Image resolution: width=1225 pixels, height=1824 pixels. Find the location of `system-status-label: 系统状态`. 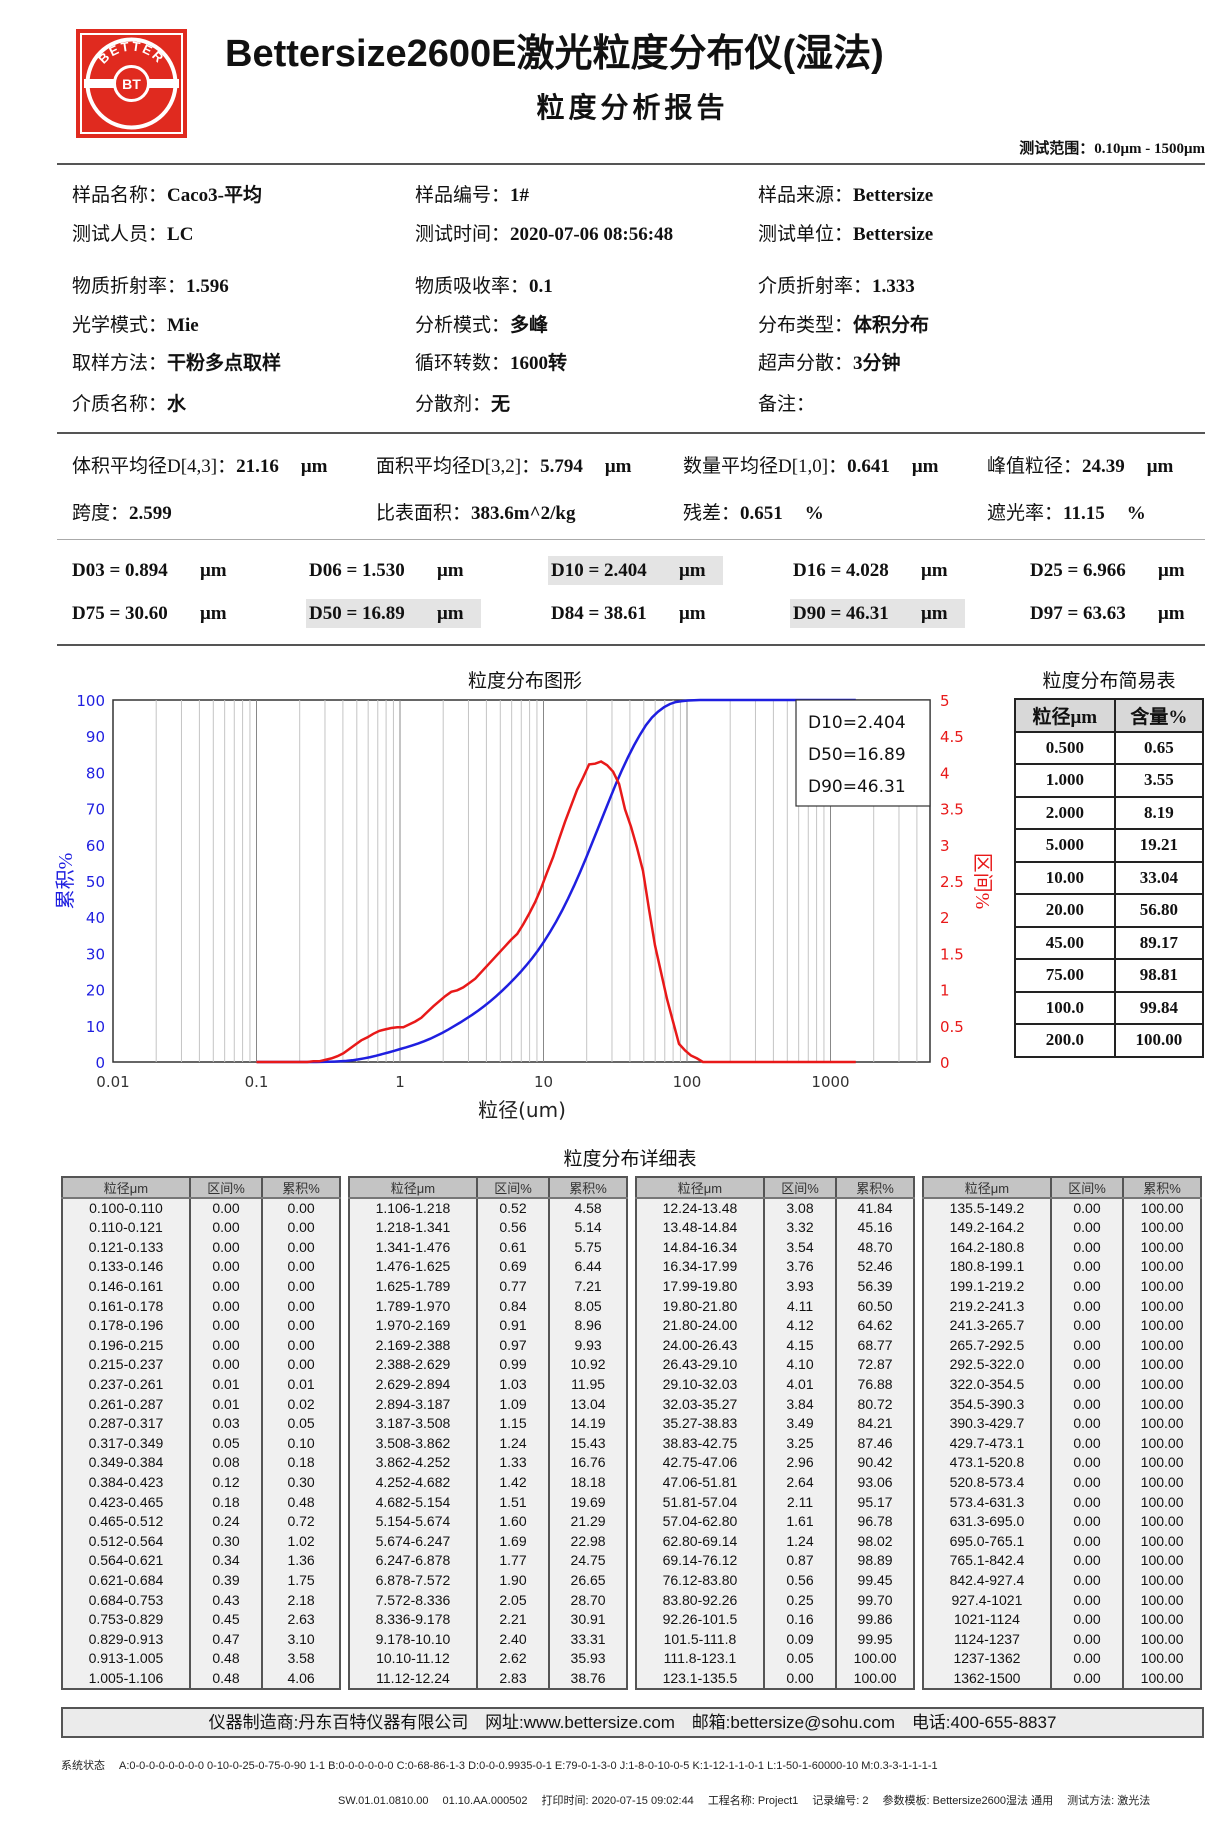

system-status-label: 系统状态 is located at coordinates (83, 1766).